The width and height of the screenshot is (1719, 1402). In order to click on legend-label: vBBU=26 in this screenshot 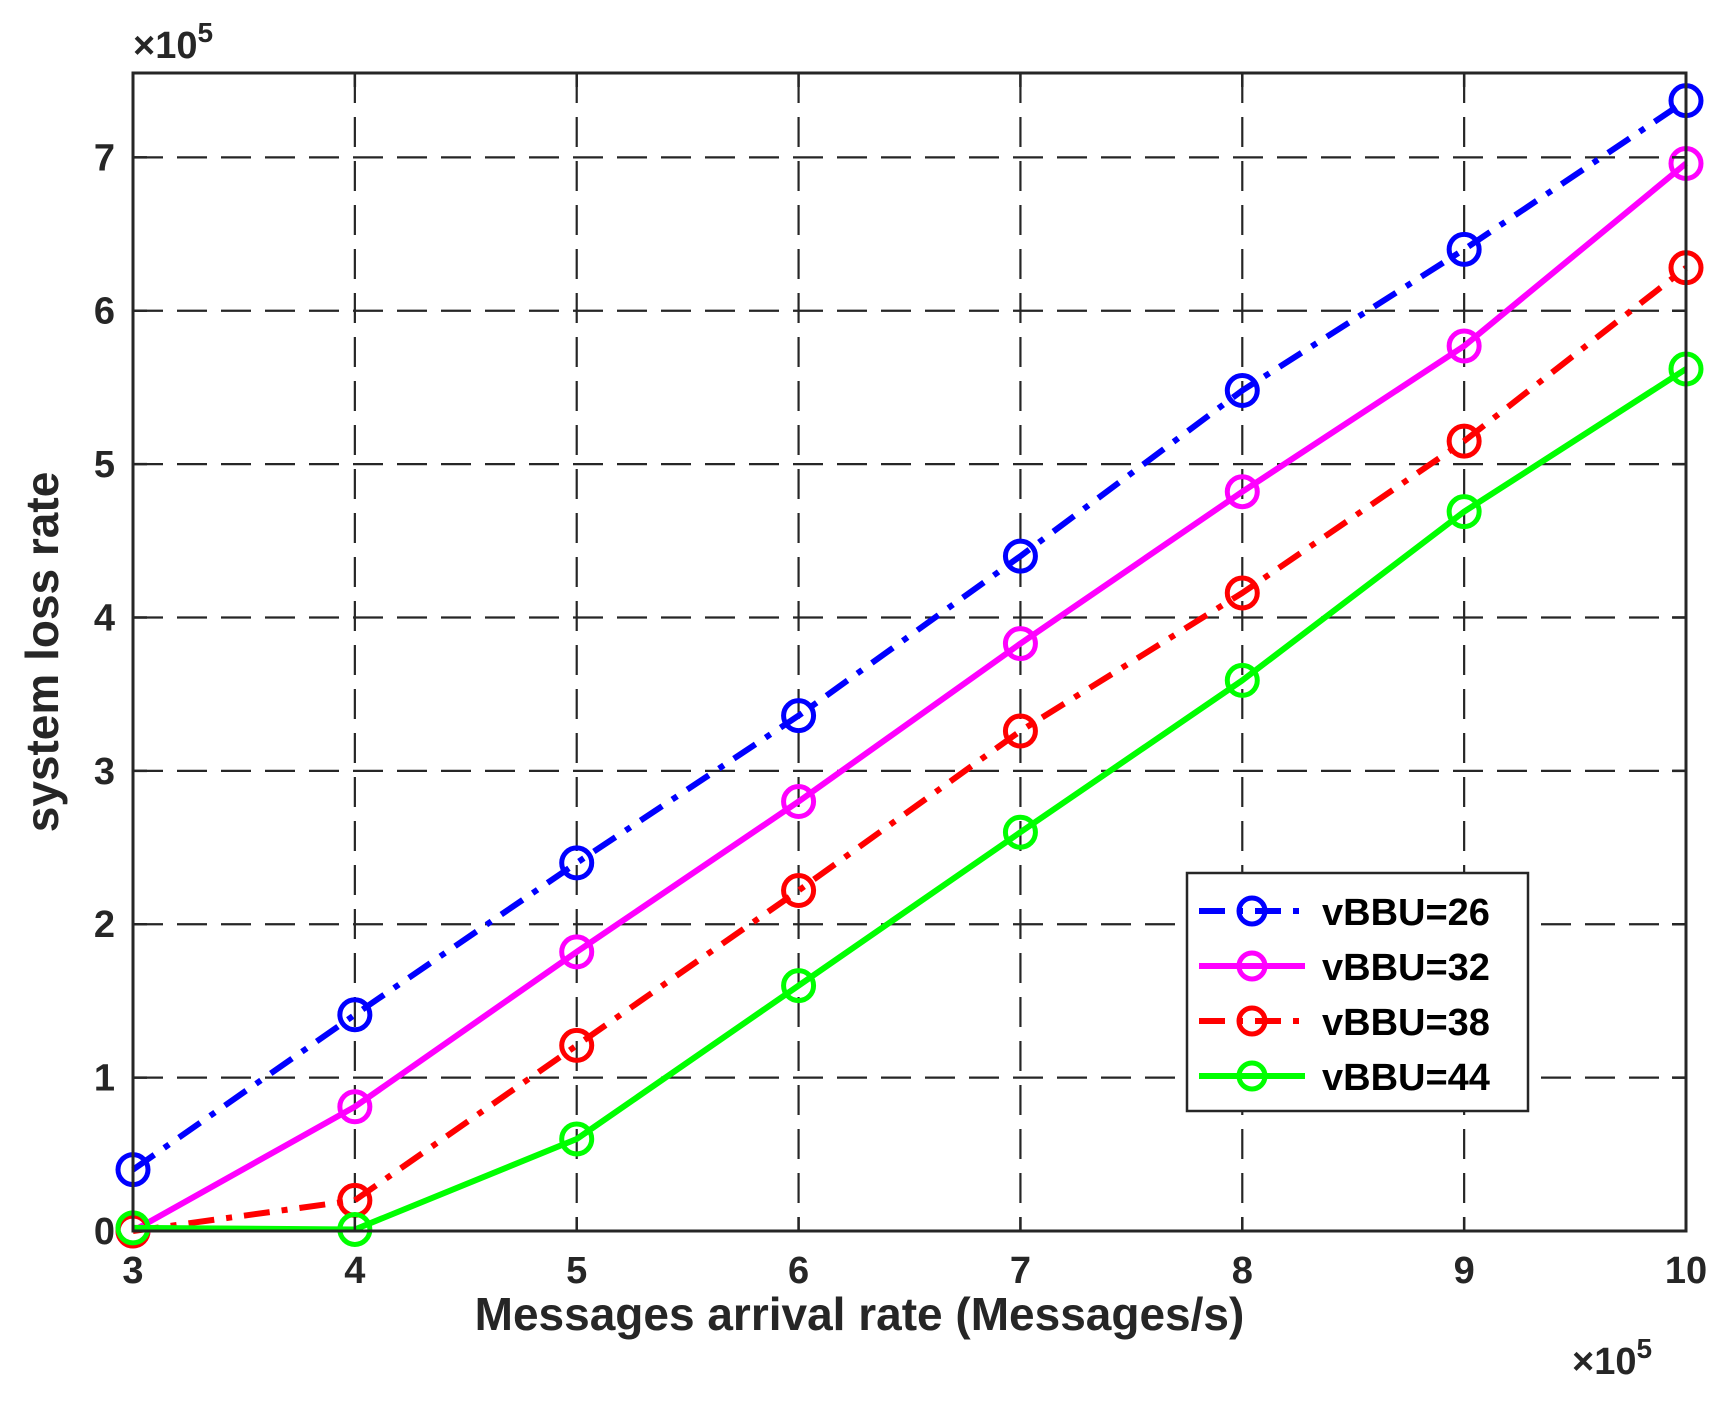, I will do `click(1406, 913)`.